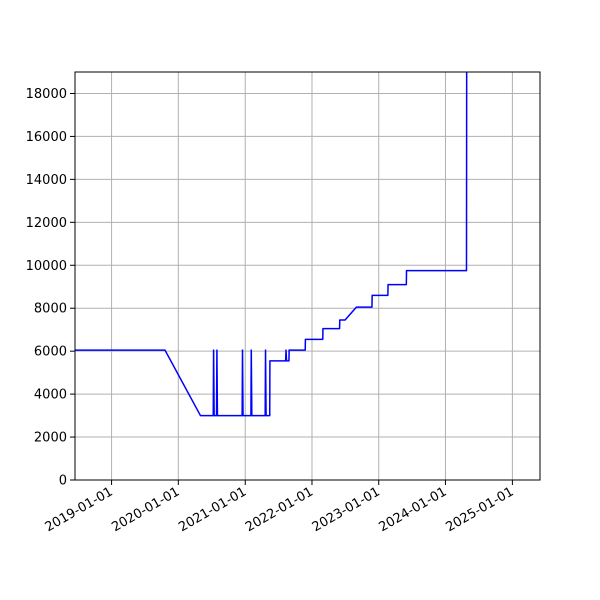  I want to click on y-tick-label: 2000, so click(50, 438).